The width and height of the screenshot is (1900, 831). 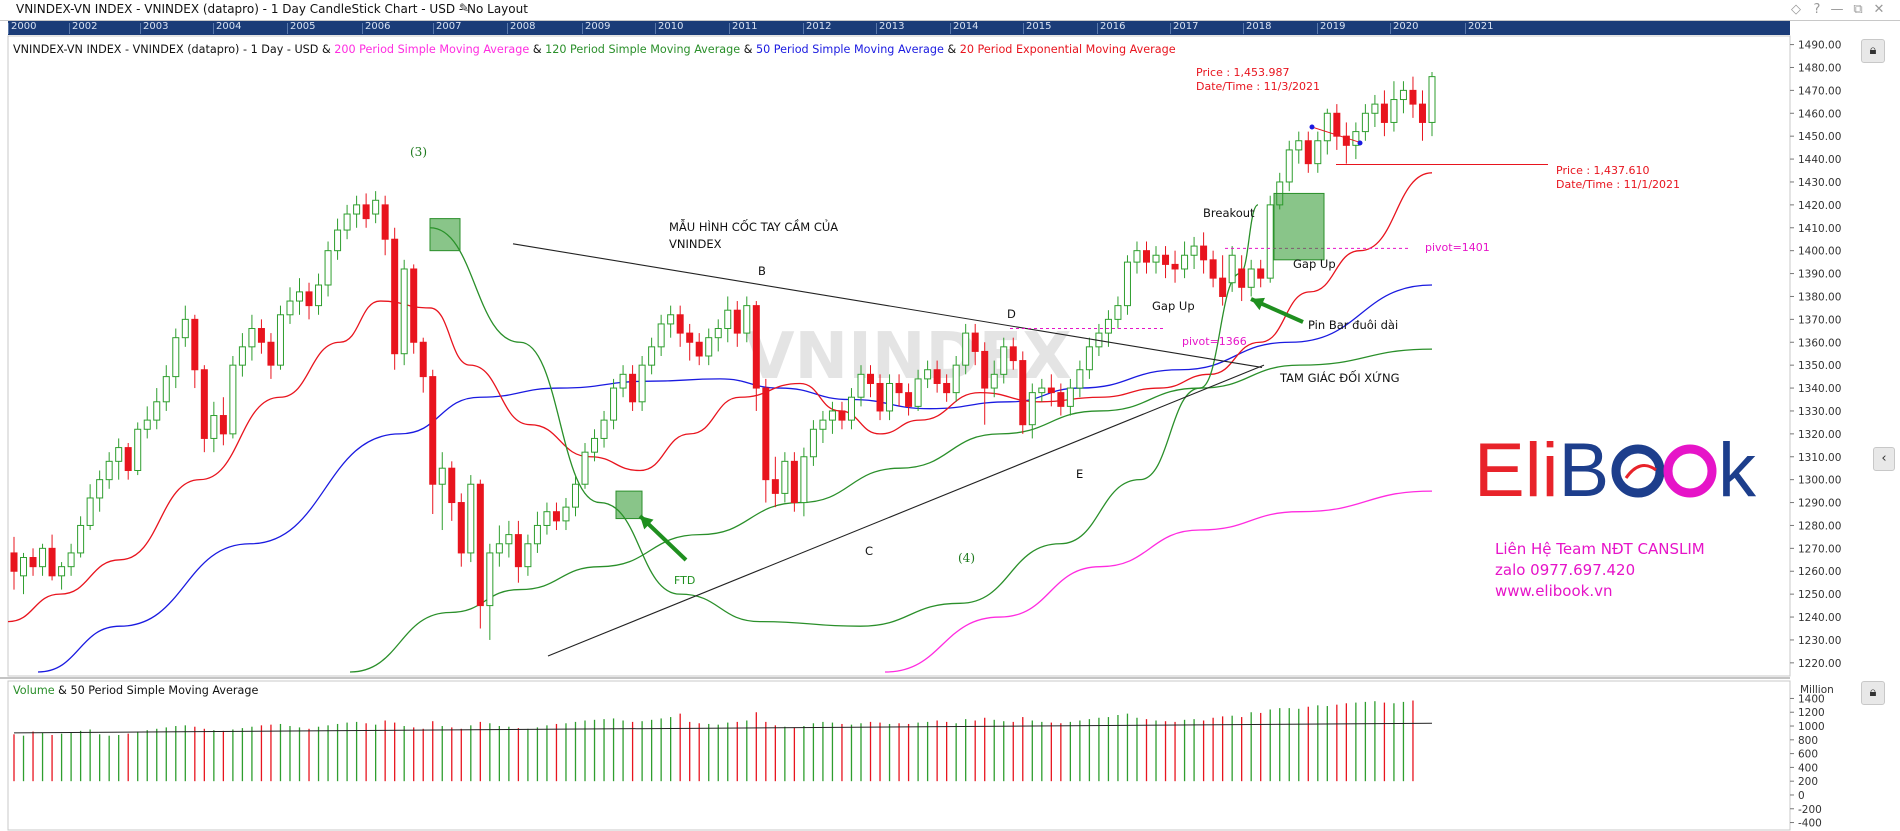 What do you see at coordinates (1481, 26) in the screenshot?
I see `year-label: 2021` at bounding box center [1481, 26].